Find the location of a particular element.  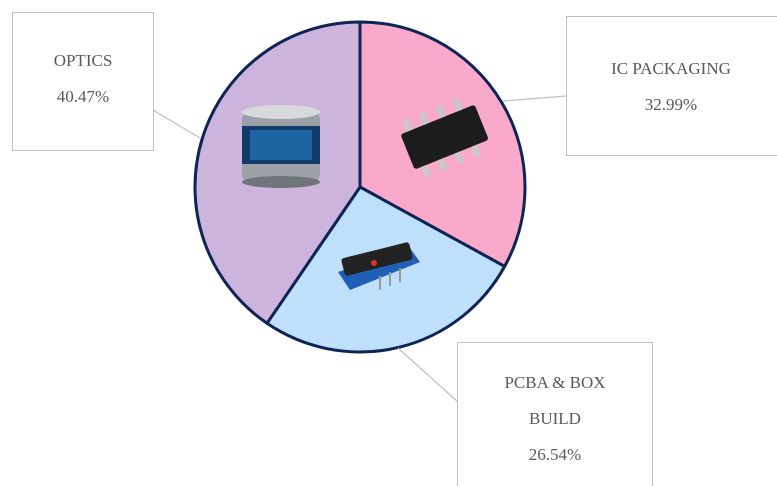

chip-icon is located at coordinates (444, 138).